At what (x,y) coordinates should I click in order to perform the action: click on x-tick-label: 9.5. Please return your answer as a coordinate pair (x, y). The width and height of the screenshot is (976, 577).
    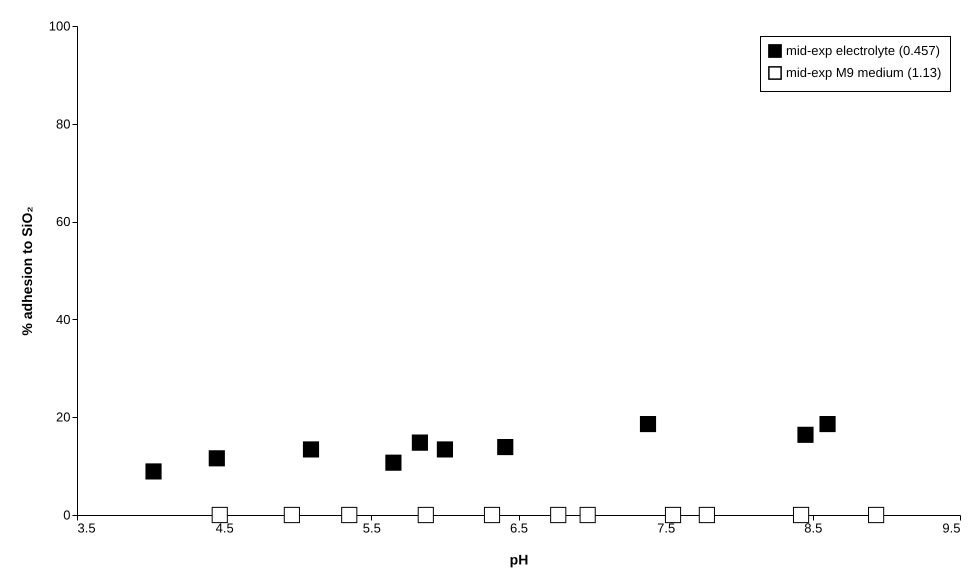
    Looking at the image, I should click on (951, 528).